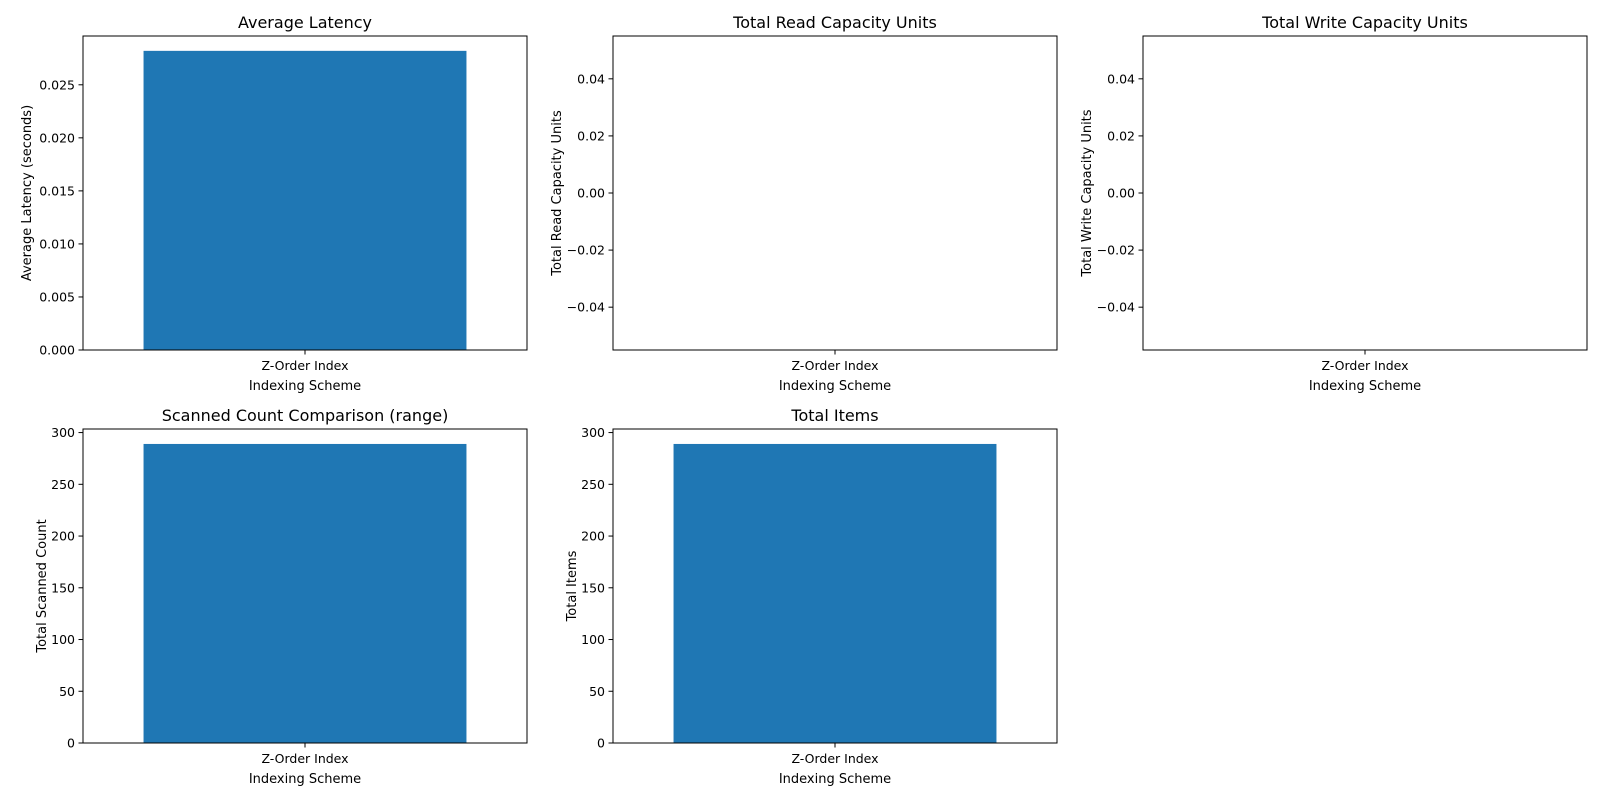  Describe the element at coordinates (57, 243) in the screenshot. I see `y-tick-label: 0.010` at that location.